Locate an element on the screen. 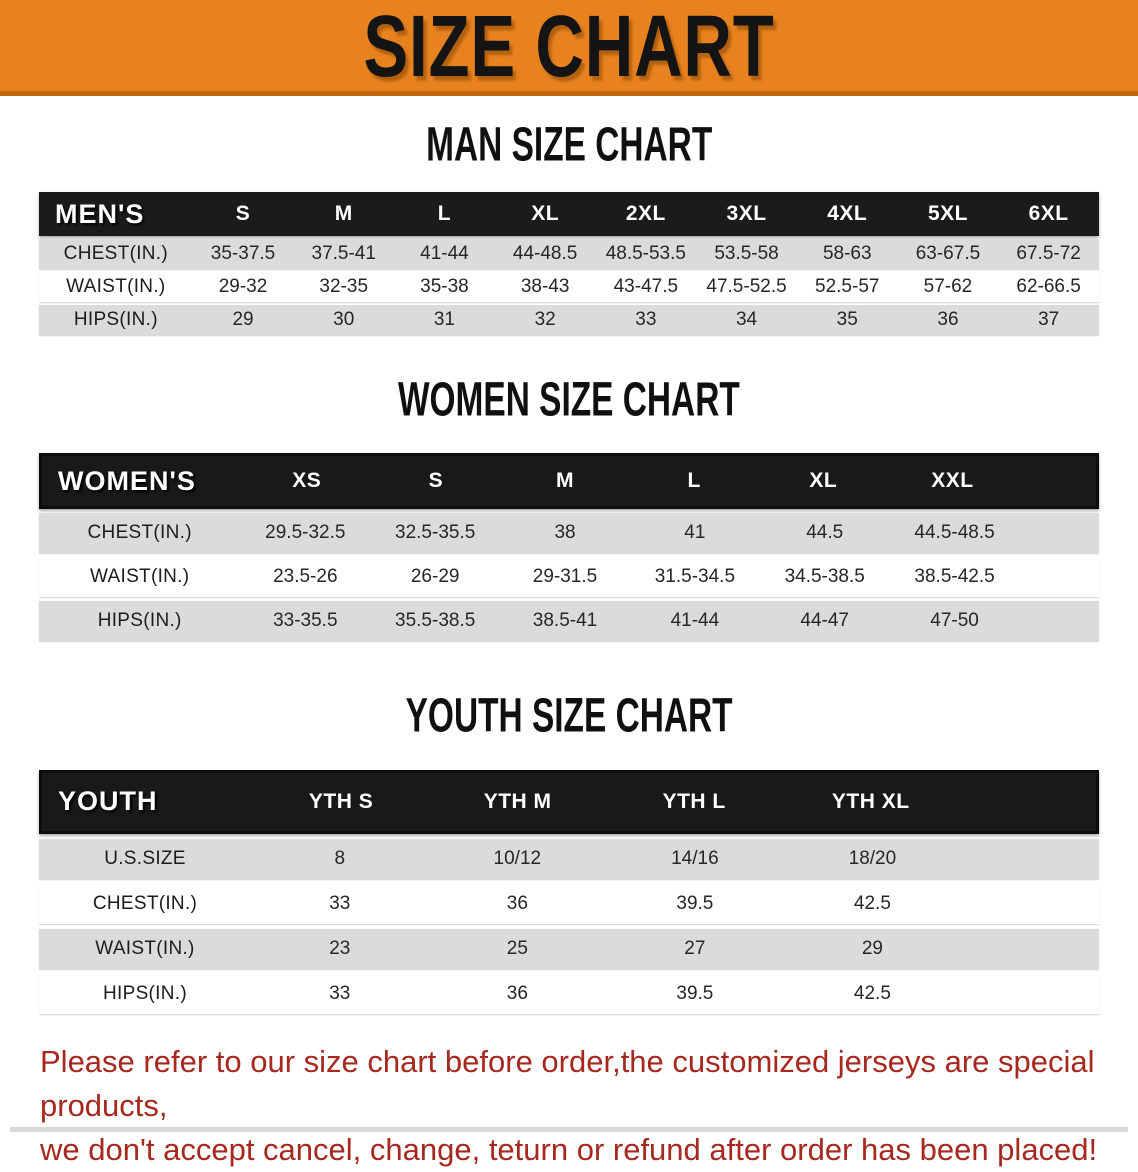 Image resolution: width=1138 pixels, height=1172 pixels. men-section-title: MAN SIZE CHART is located at coordinates (569, 144).